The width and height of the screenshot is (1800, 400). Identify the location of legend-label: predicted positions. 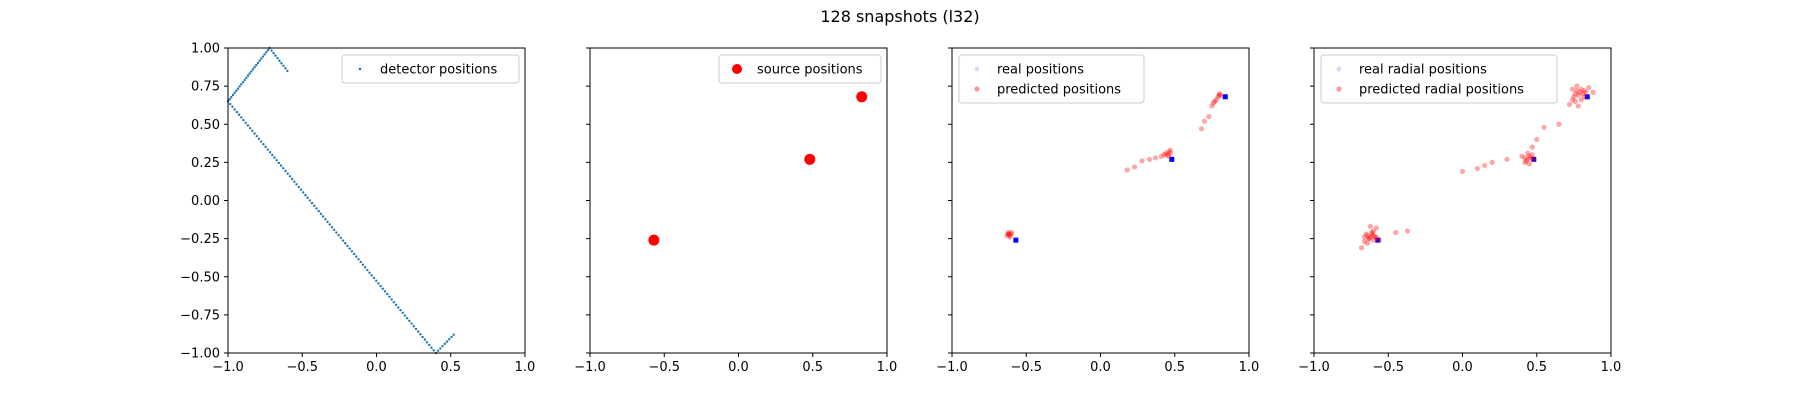
(1059, 90).